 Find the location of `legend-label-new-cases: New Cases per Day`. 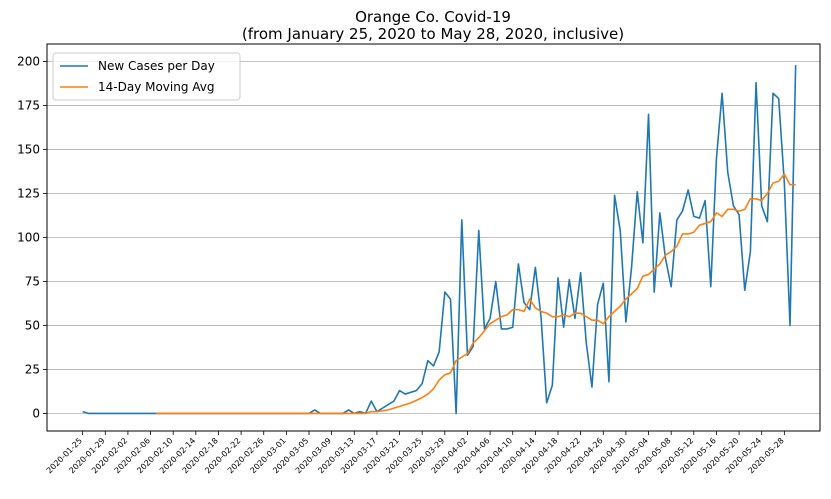

legend-label-new-cases: New Cases per Day is located at coordinates (156, 66).